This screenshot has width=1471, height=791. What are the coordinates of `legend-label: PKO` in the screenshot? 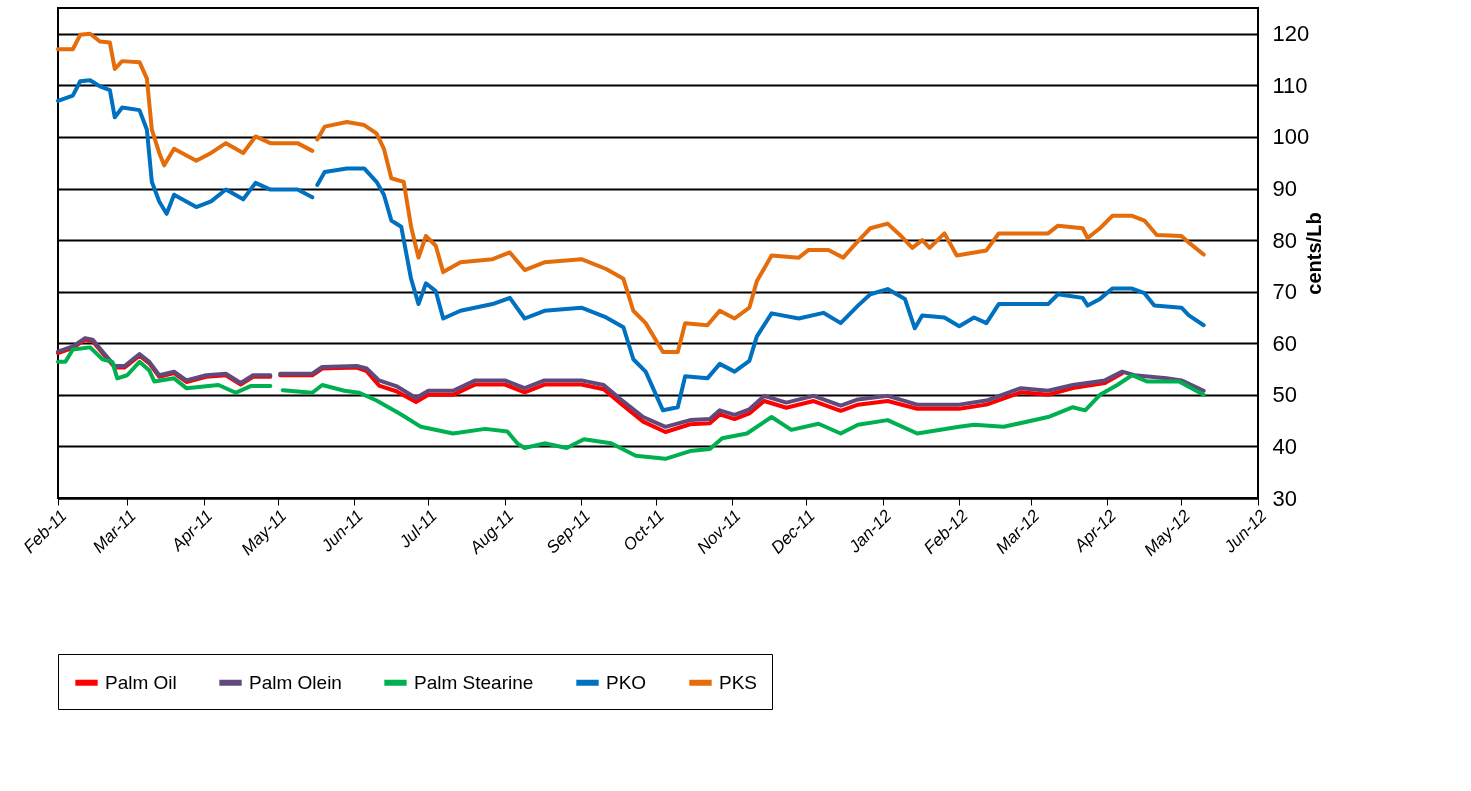 It's located at (626, 682).